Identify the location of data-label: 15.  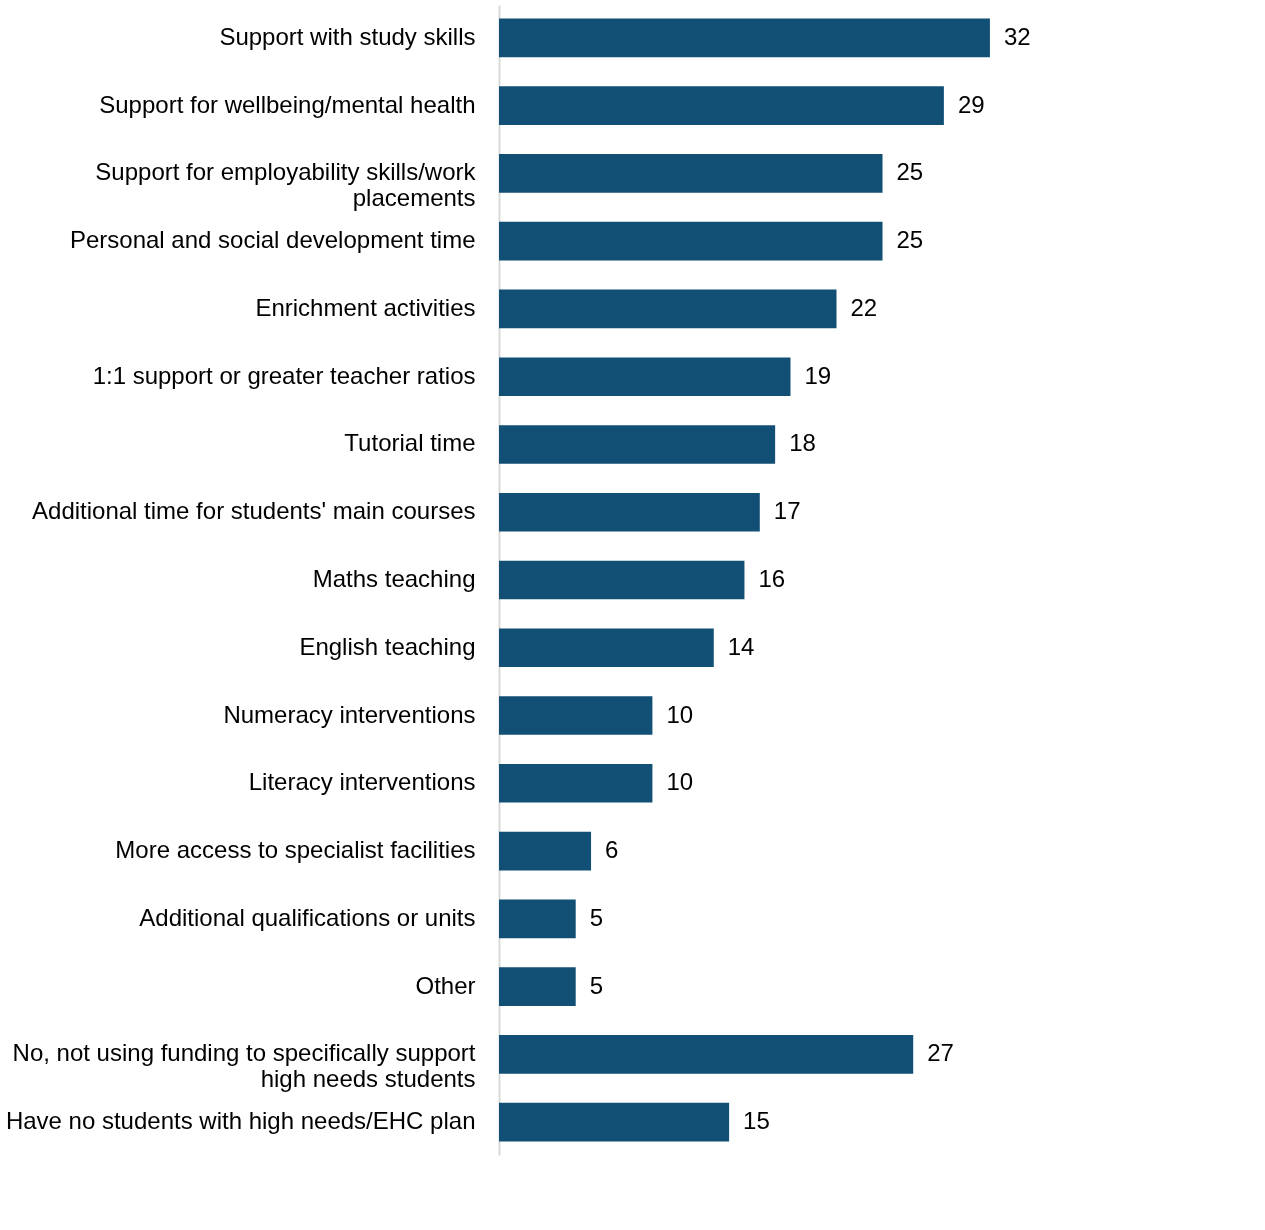
(756, 1121).